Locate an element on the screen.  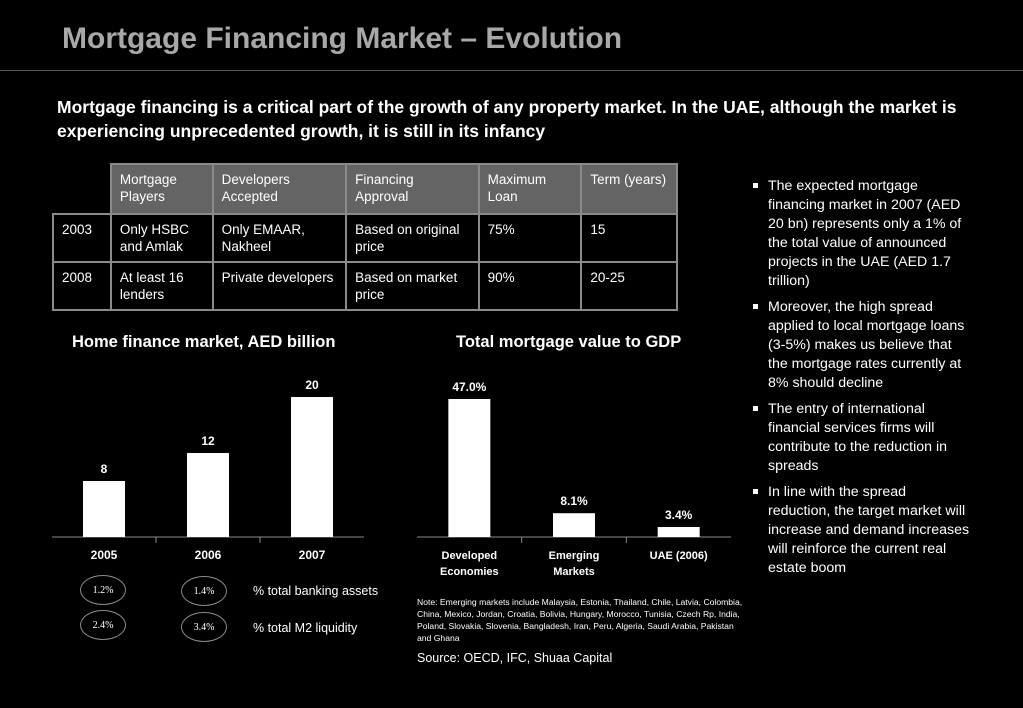
banking-assets-label: % total banking assets is located at coordinates (316, 591).